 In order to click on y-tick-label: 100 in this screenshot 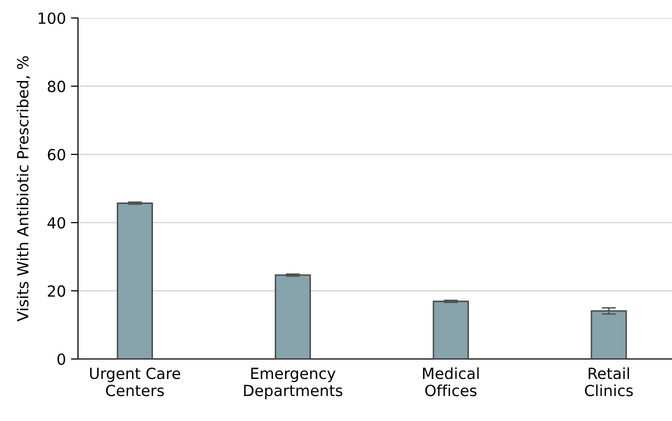, I will do `click(52, 18)`.